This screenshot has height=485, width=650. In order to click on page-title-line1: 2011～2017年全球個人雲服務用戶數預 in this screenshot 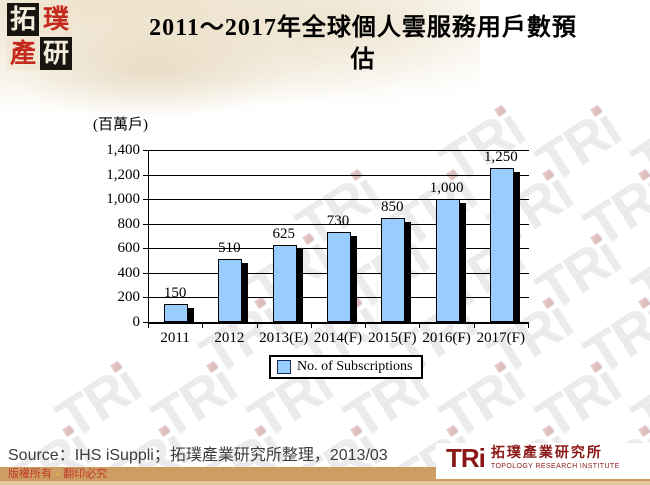, I will do `click(363, 28)`.